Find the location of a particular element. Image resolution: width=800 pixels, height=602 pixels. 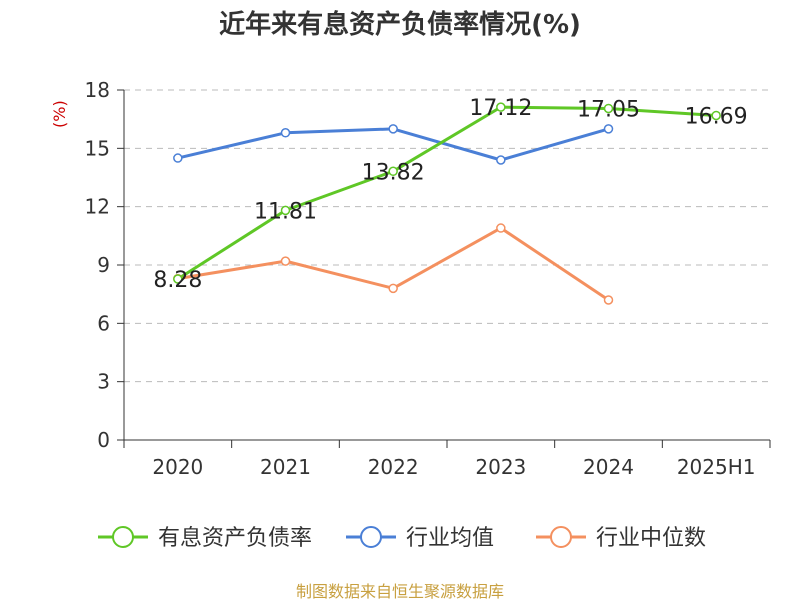

y-tick-label: 0 is located at coordinates (103, 440).